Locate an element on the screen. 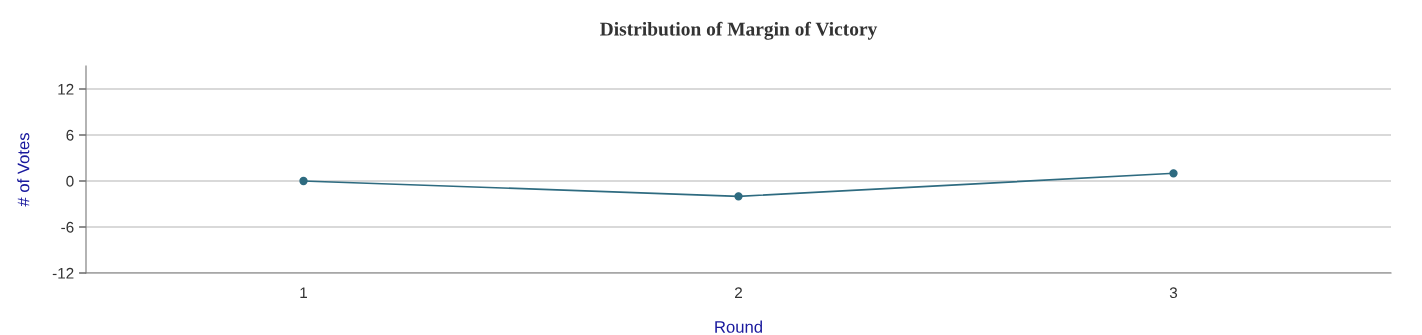 The width and height of the screenshot is (1422, 335). y-tick-label: 0 is located at coordinates (70, 181).